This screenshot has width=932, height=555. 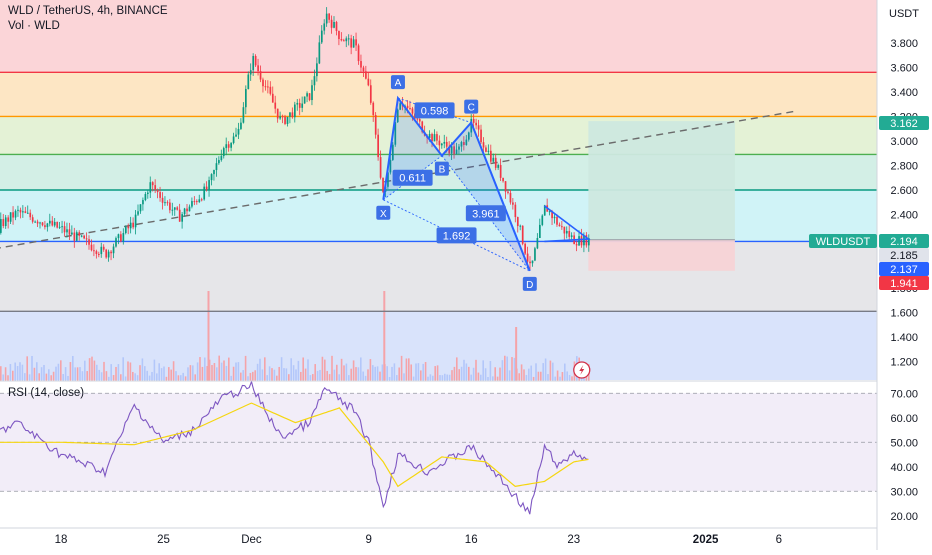 I want to click on harmonic-ratio-1: 0.611, so click(x=413, y=178).